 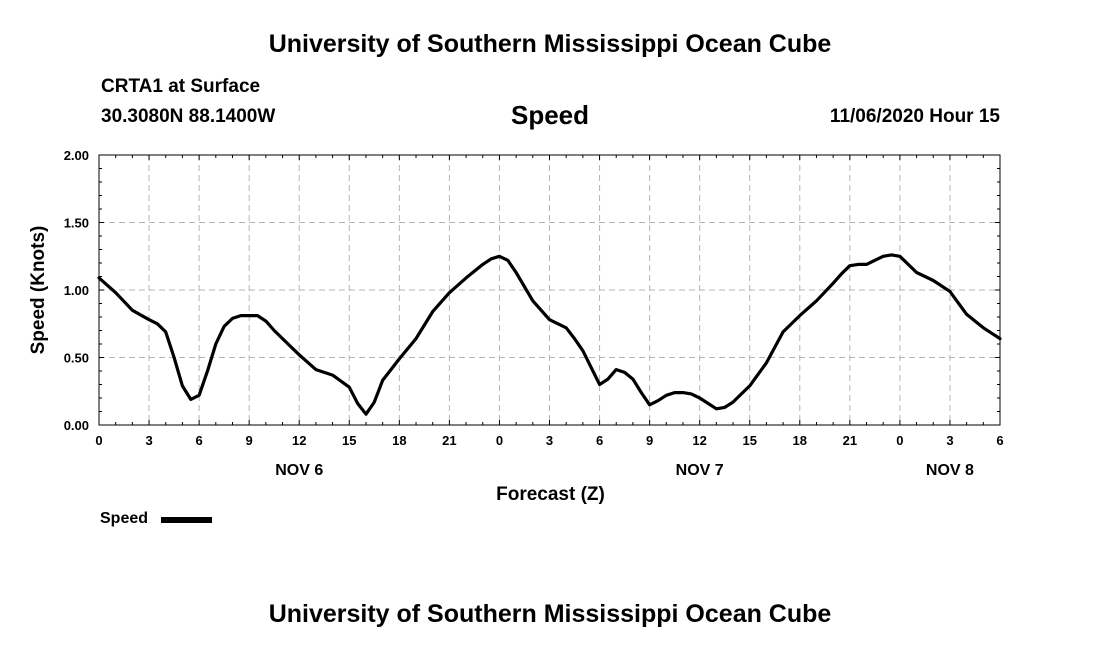 What do you see at coordinates (38, 290) in the screenshot?
I see `y-axis-label: Speed (Knots)` at bounding box center [38, 290].